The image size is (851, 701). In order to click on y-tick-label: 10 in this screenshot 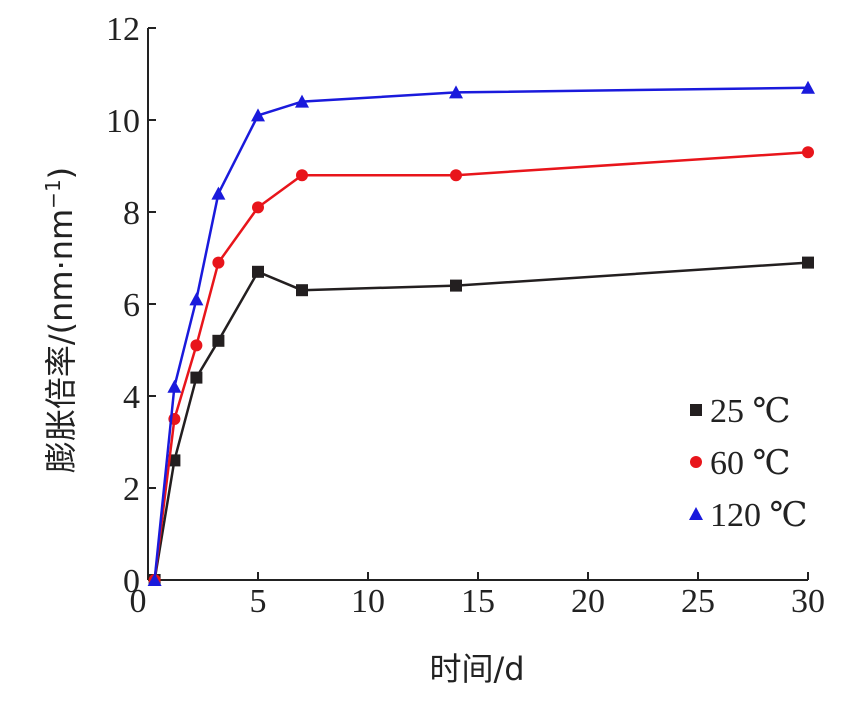, I will do `click(123, 121)`.